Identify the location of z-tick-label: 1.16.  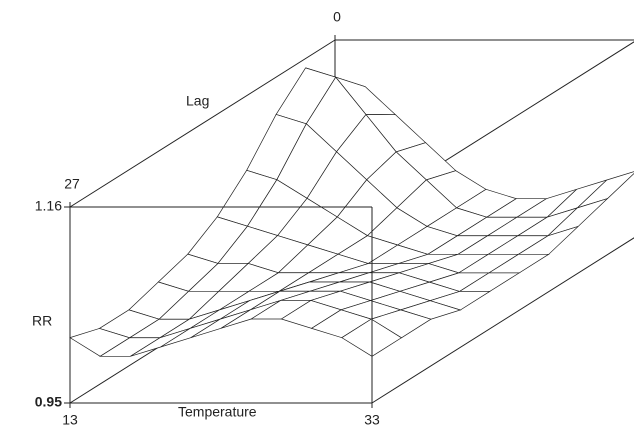
(48, 206).